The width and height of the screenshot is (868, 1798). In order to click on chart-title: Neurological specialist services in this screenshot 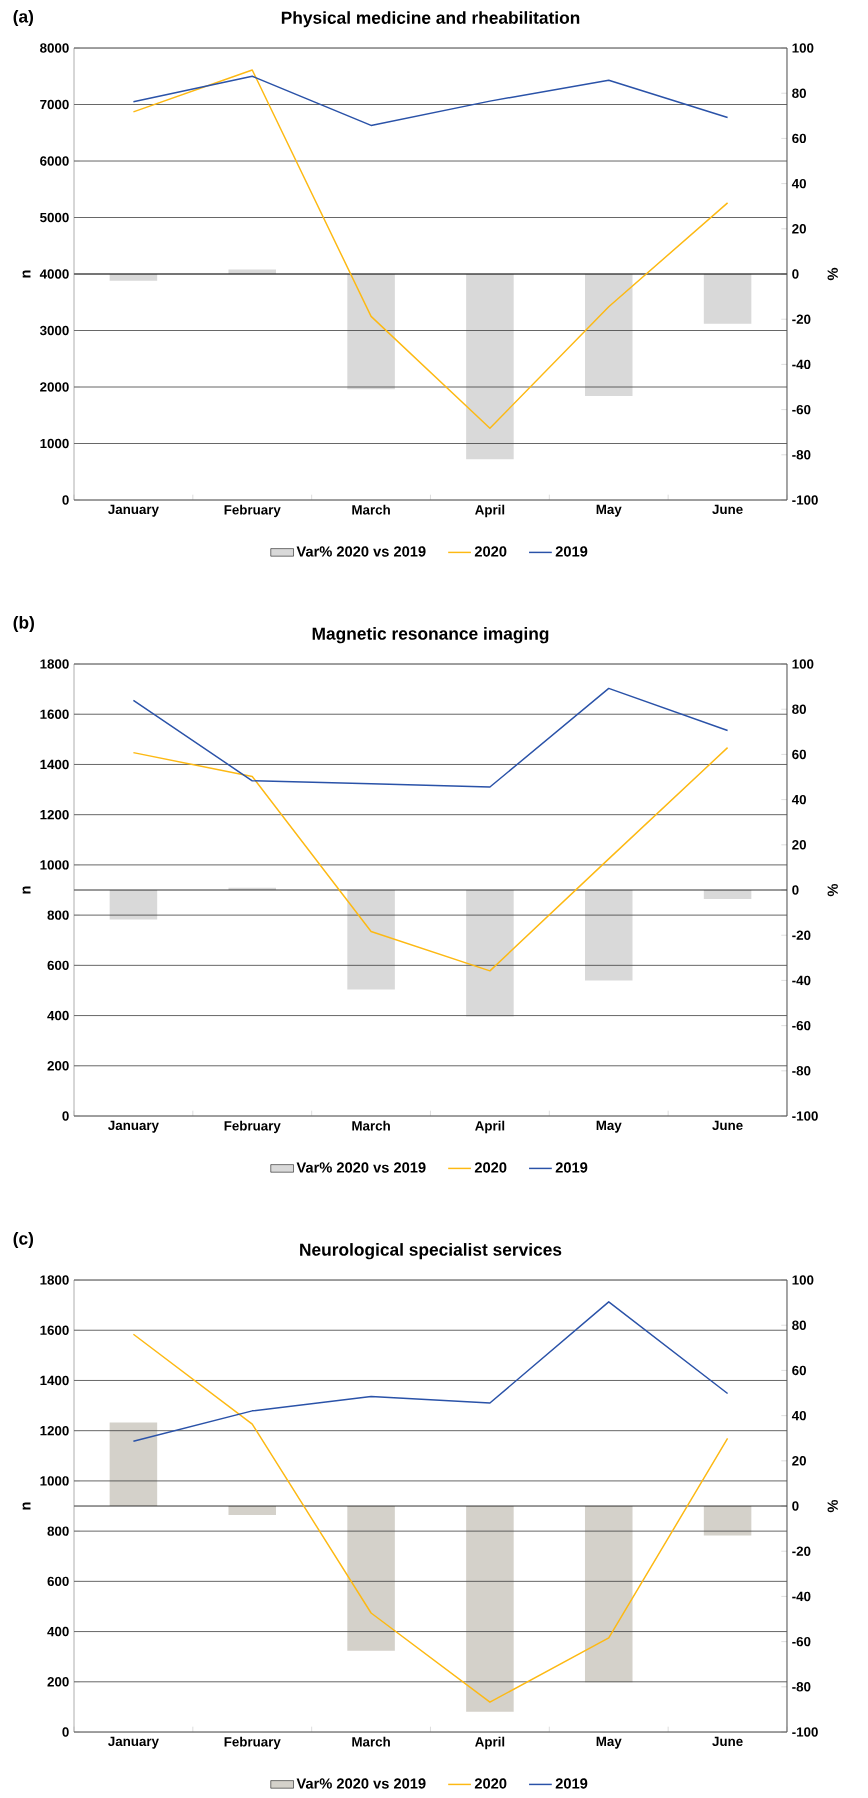, I will do `click(431, 1251)`.